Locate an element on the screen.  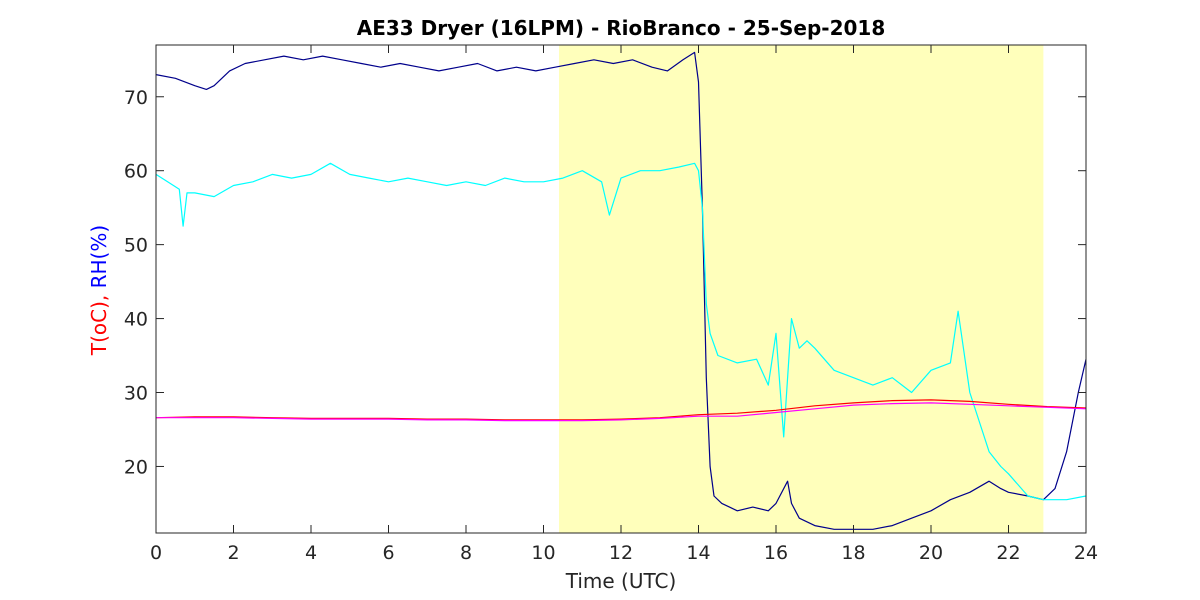
y-tick-label: 60 is located at coordinates (136, 172).